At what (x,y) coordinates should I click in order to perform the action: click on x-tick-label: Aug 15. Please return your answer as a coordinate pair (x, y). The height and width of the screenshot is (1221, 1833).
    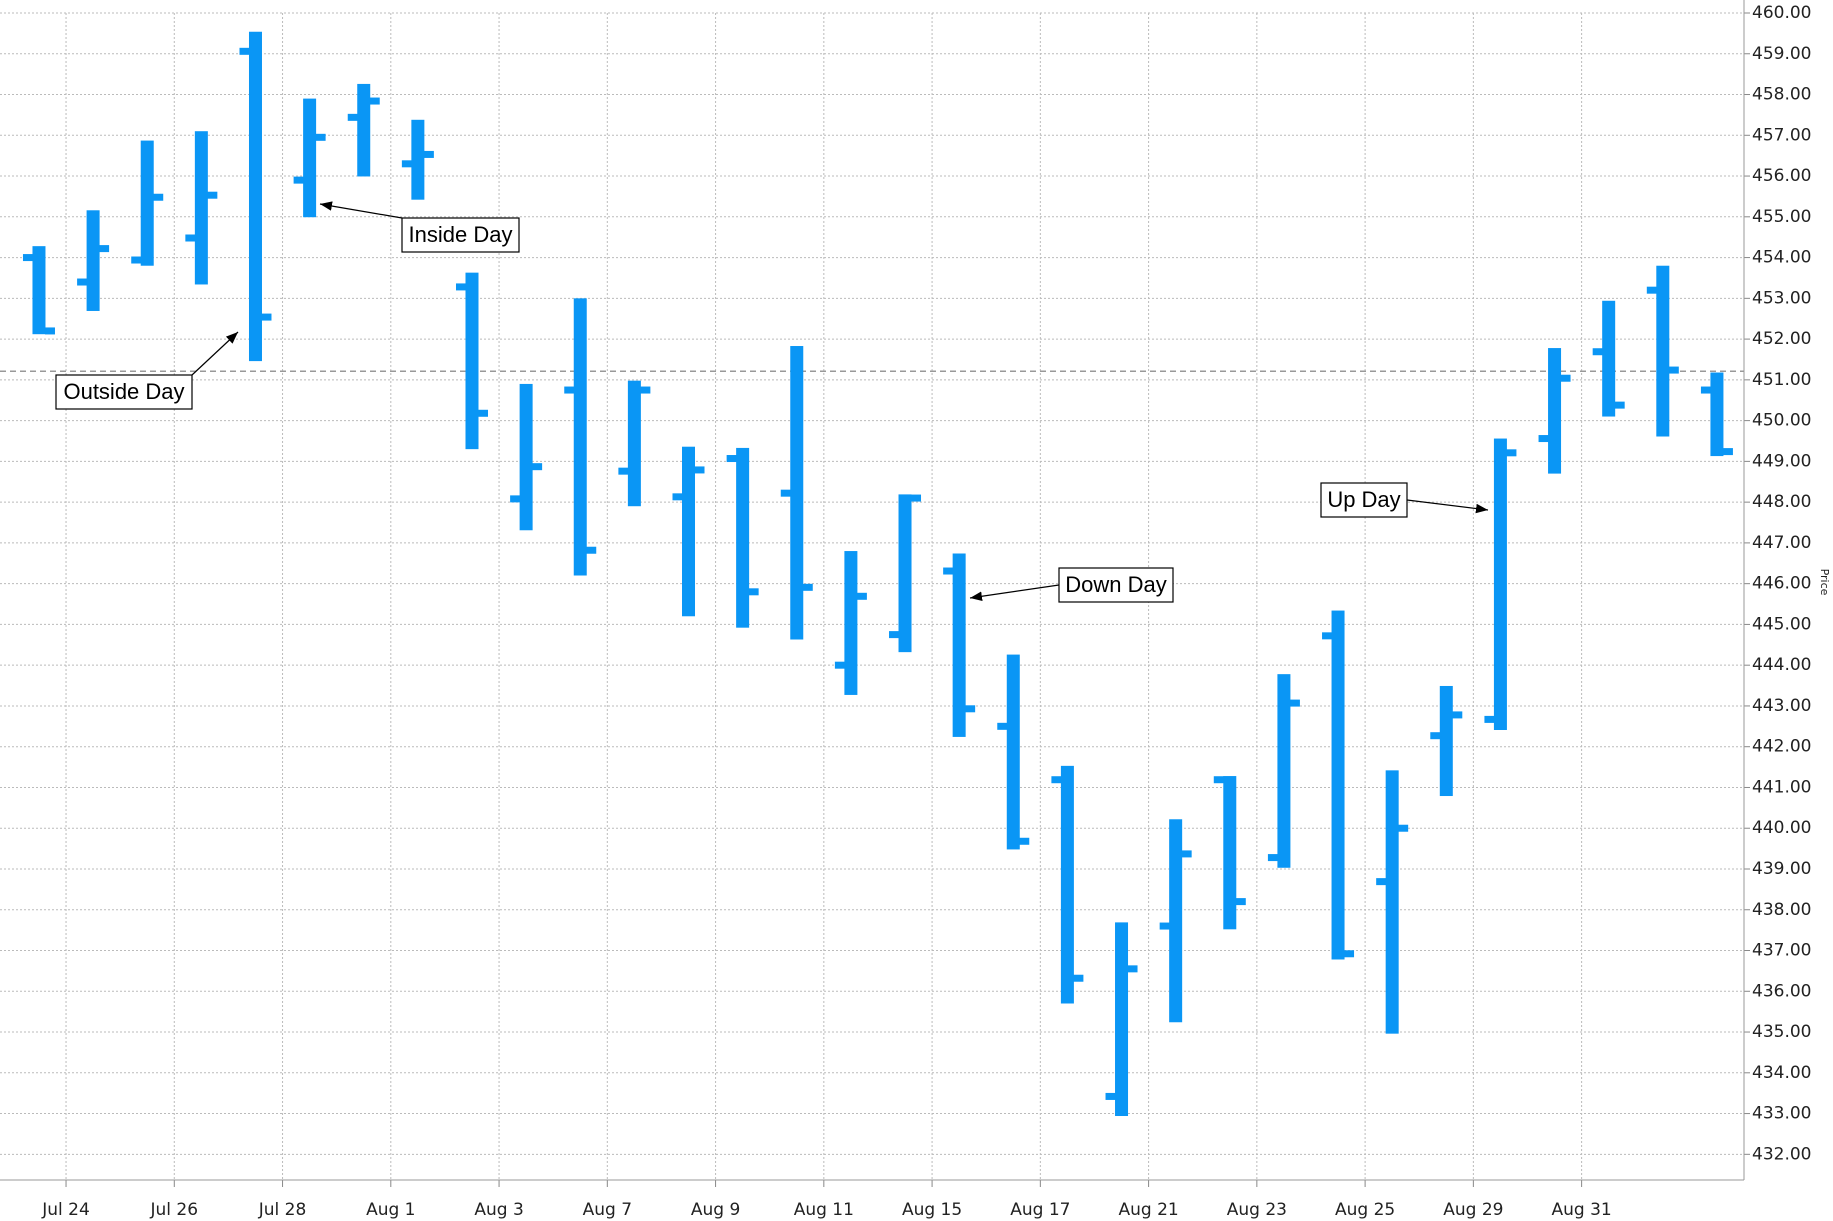
    Looking at the image, I should click on (932, 1210).